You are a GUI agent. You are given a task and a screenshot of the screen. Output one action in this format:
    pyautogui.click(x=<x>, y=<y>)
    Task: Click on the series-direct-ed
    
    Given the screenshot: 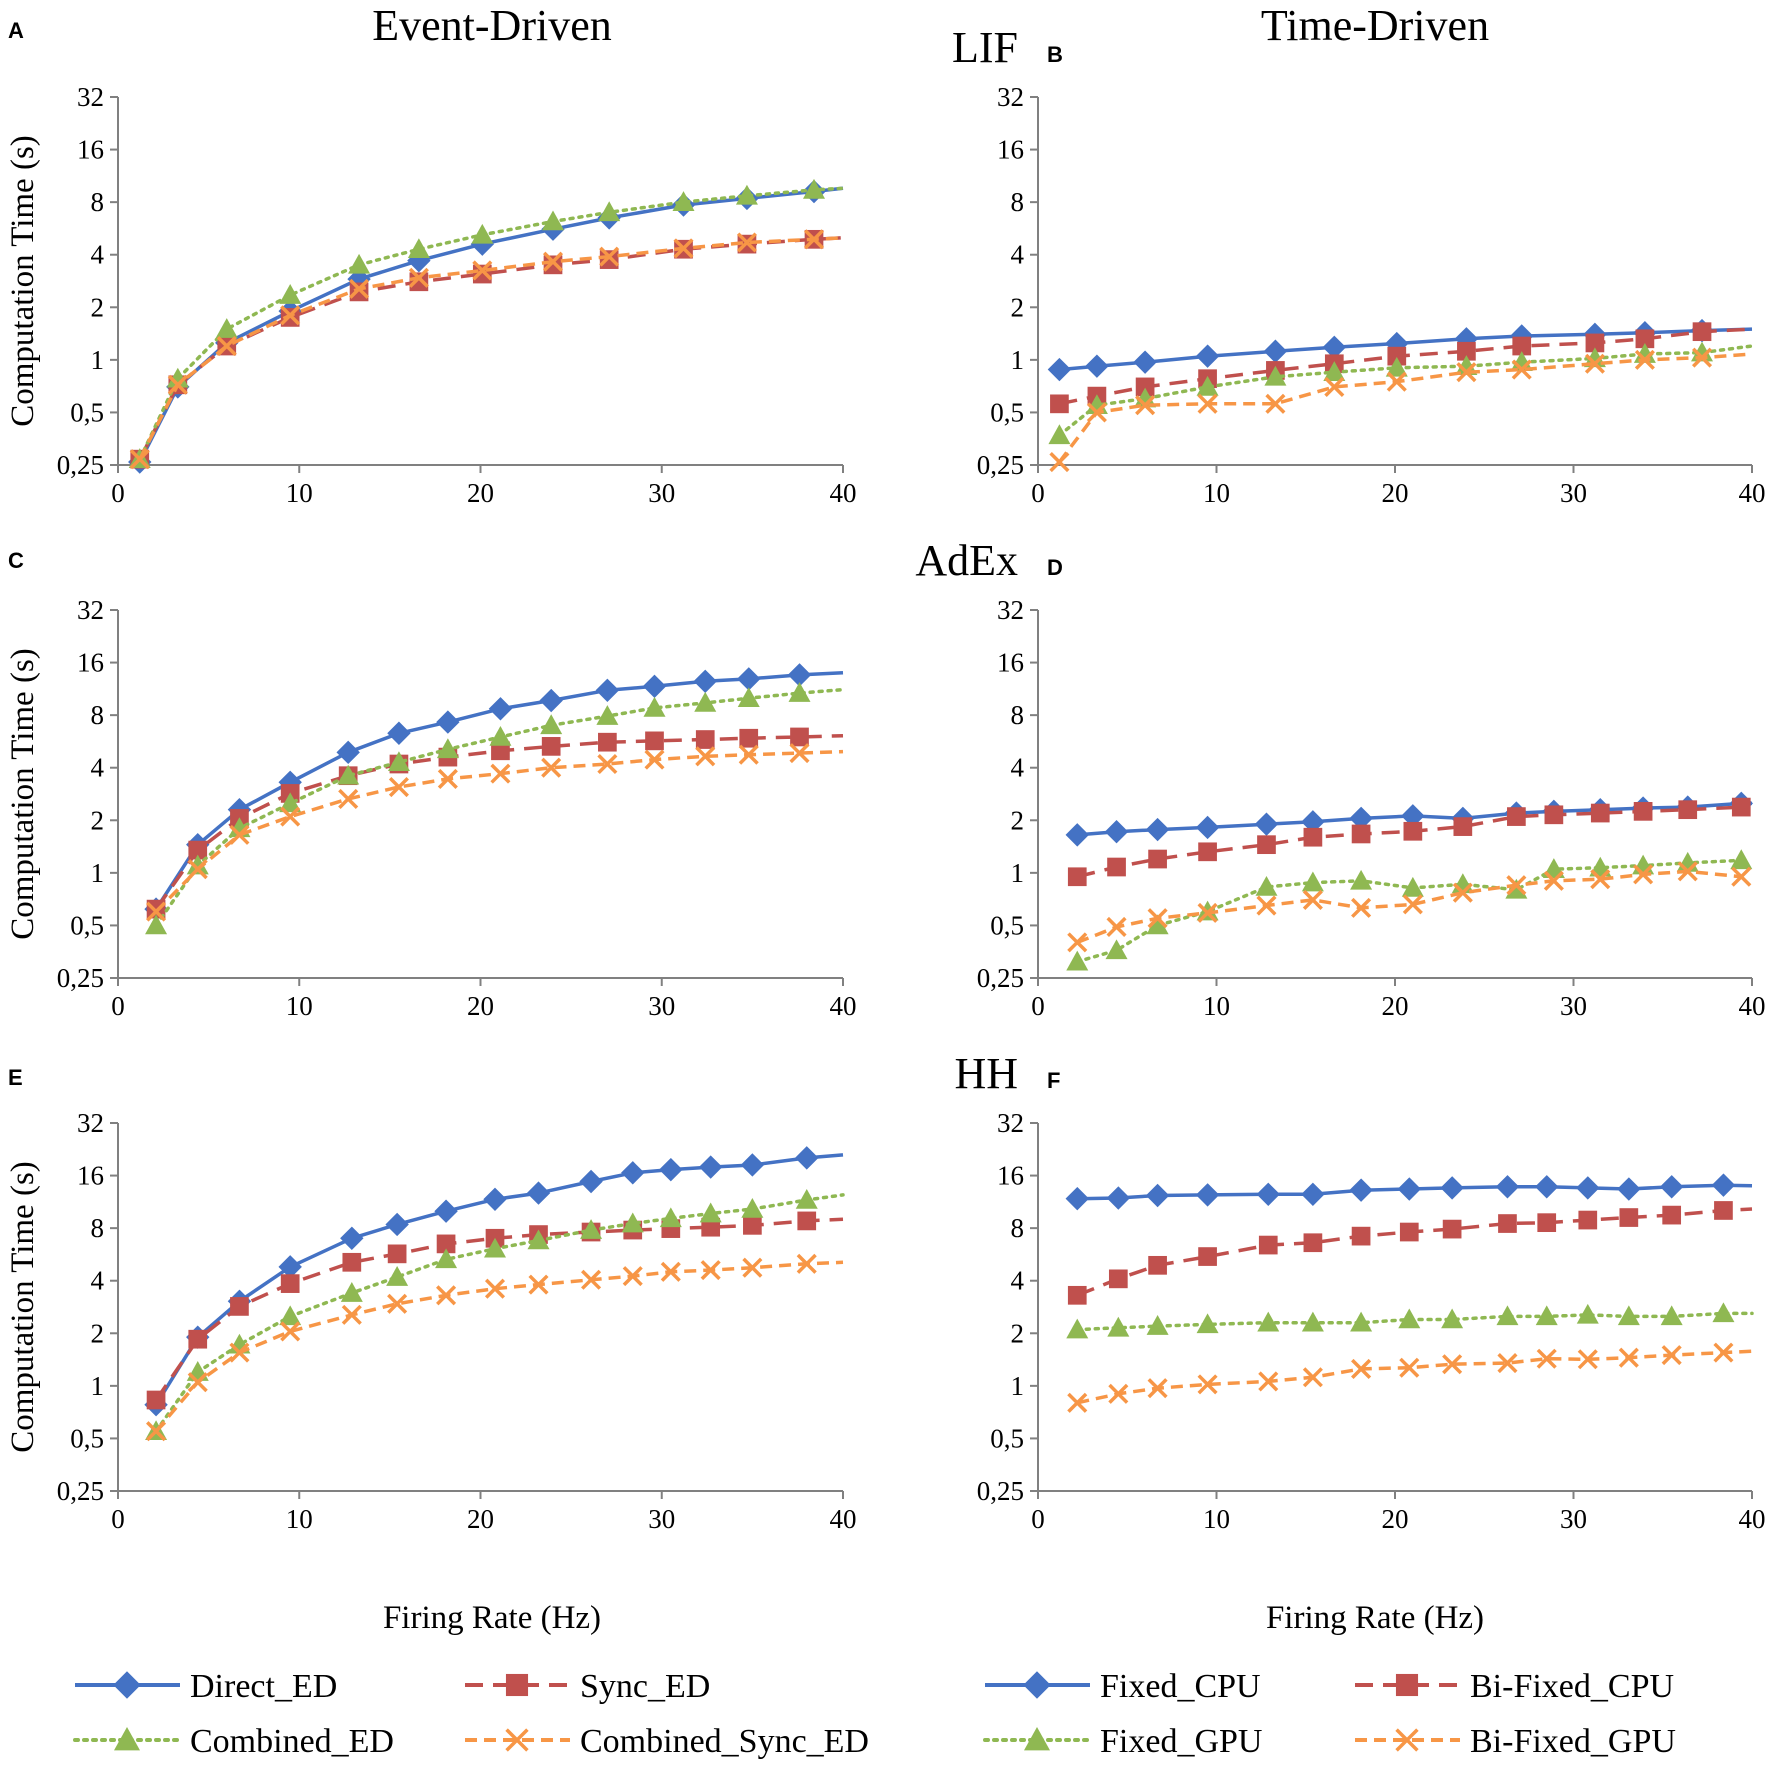 What is the action you would take?
    pyautogui.click(x=494, y=792)
    